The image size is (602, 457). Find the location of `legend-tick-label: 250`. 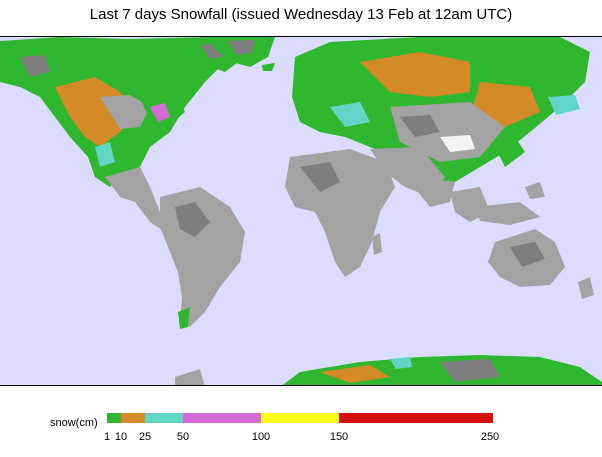

legend-tick-label: 250 is located at coordinates (490, 437).